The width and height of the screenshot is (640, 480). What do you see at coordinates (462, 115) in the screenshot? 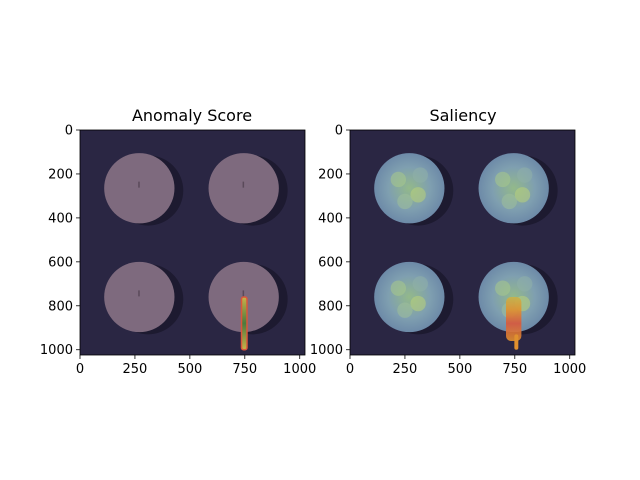
I see `chart-title: Saliency` at bounding box center [462, 115].